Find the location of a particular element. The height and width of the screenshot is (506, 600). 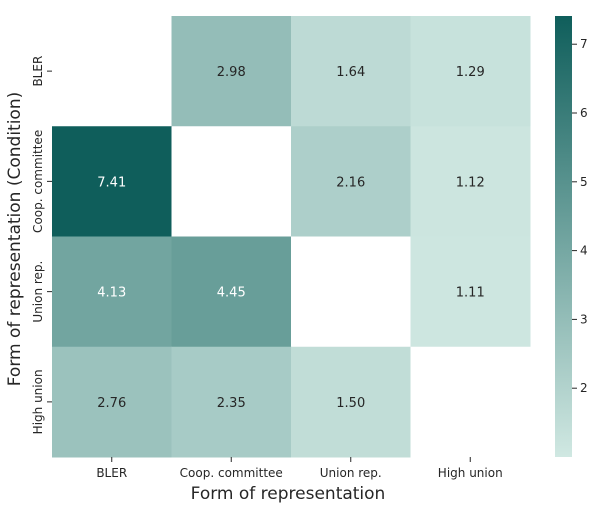

cell-value-label: 4.13 is located at coordinates (111, 293).